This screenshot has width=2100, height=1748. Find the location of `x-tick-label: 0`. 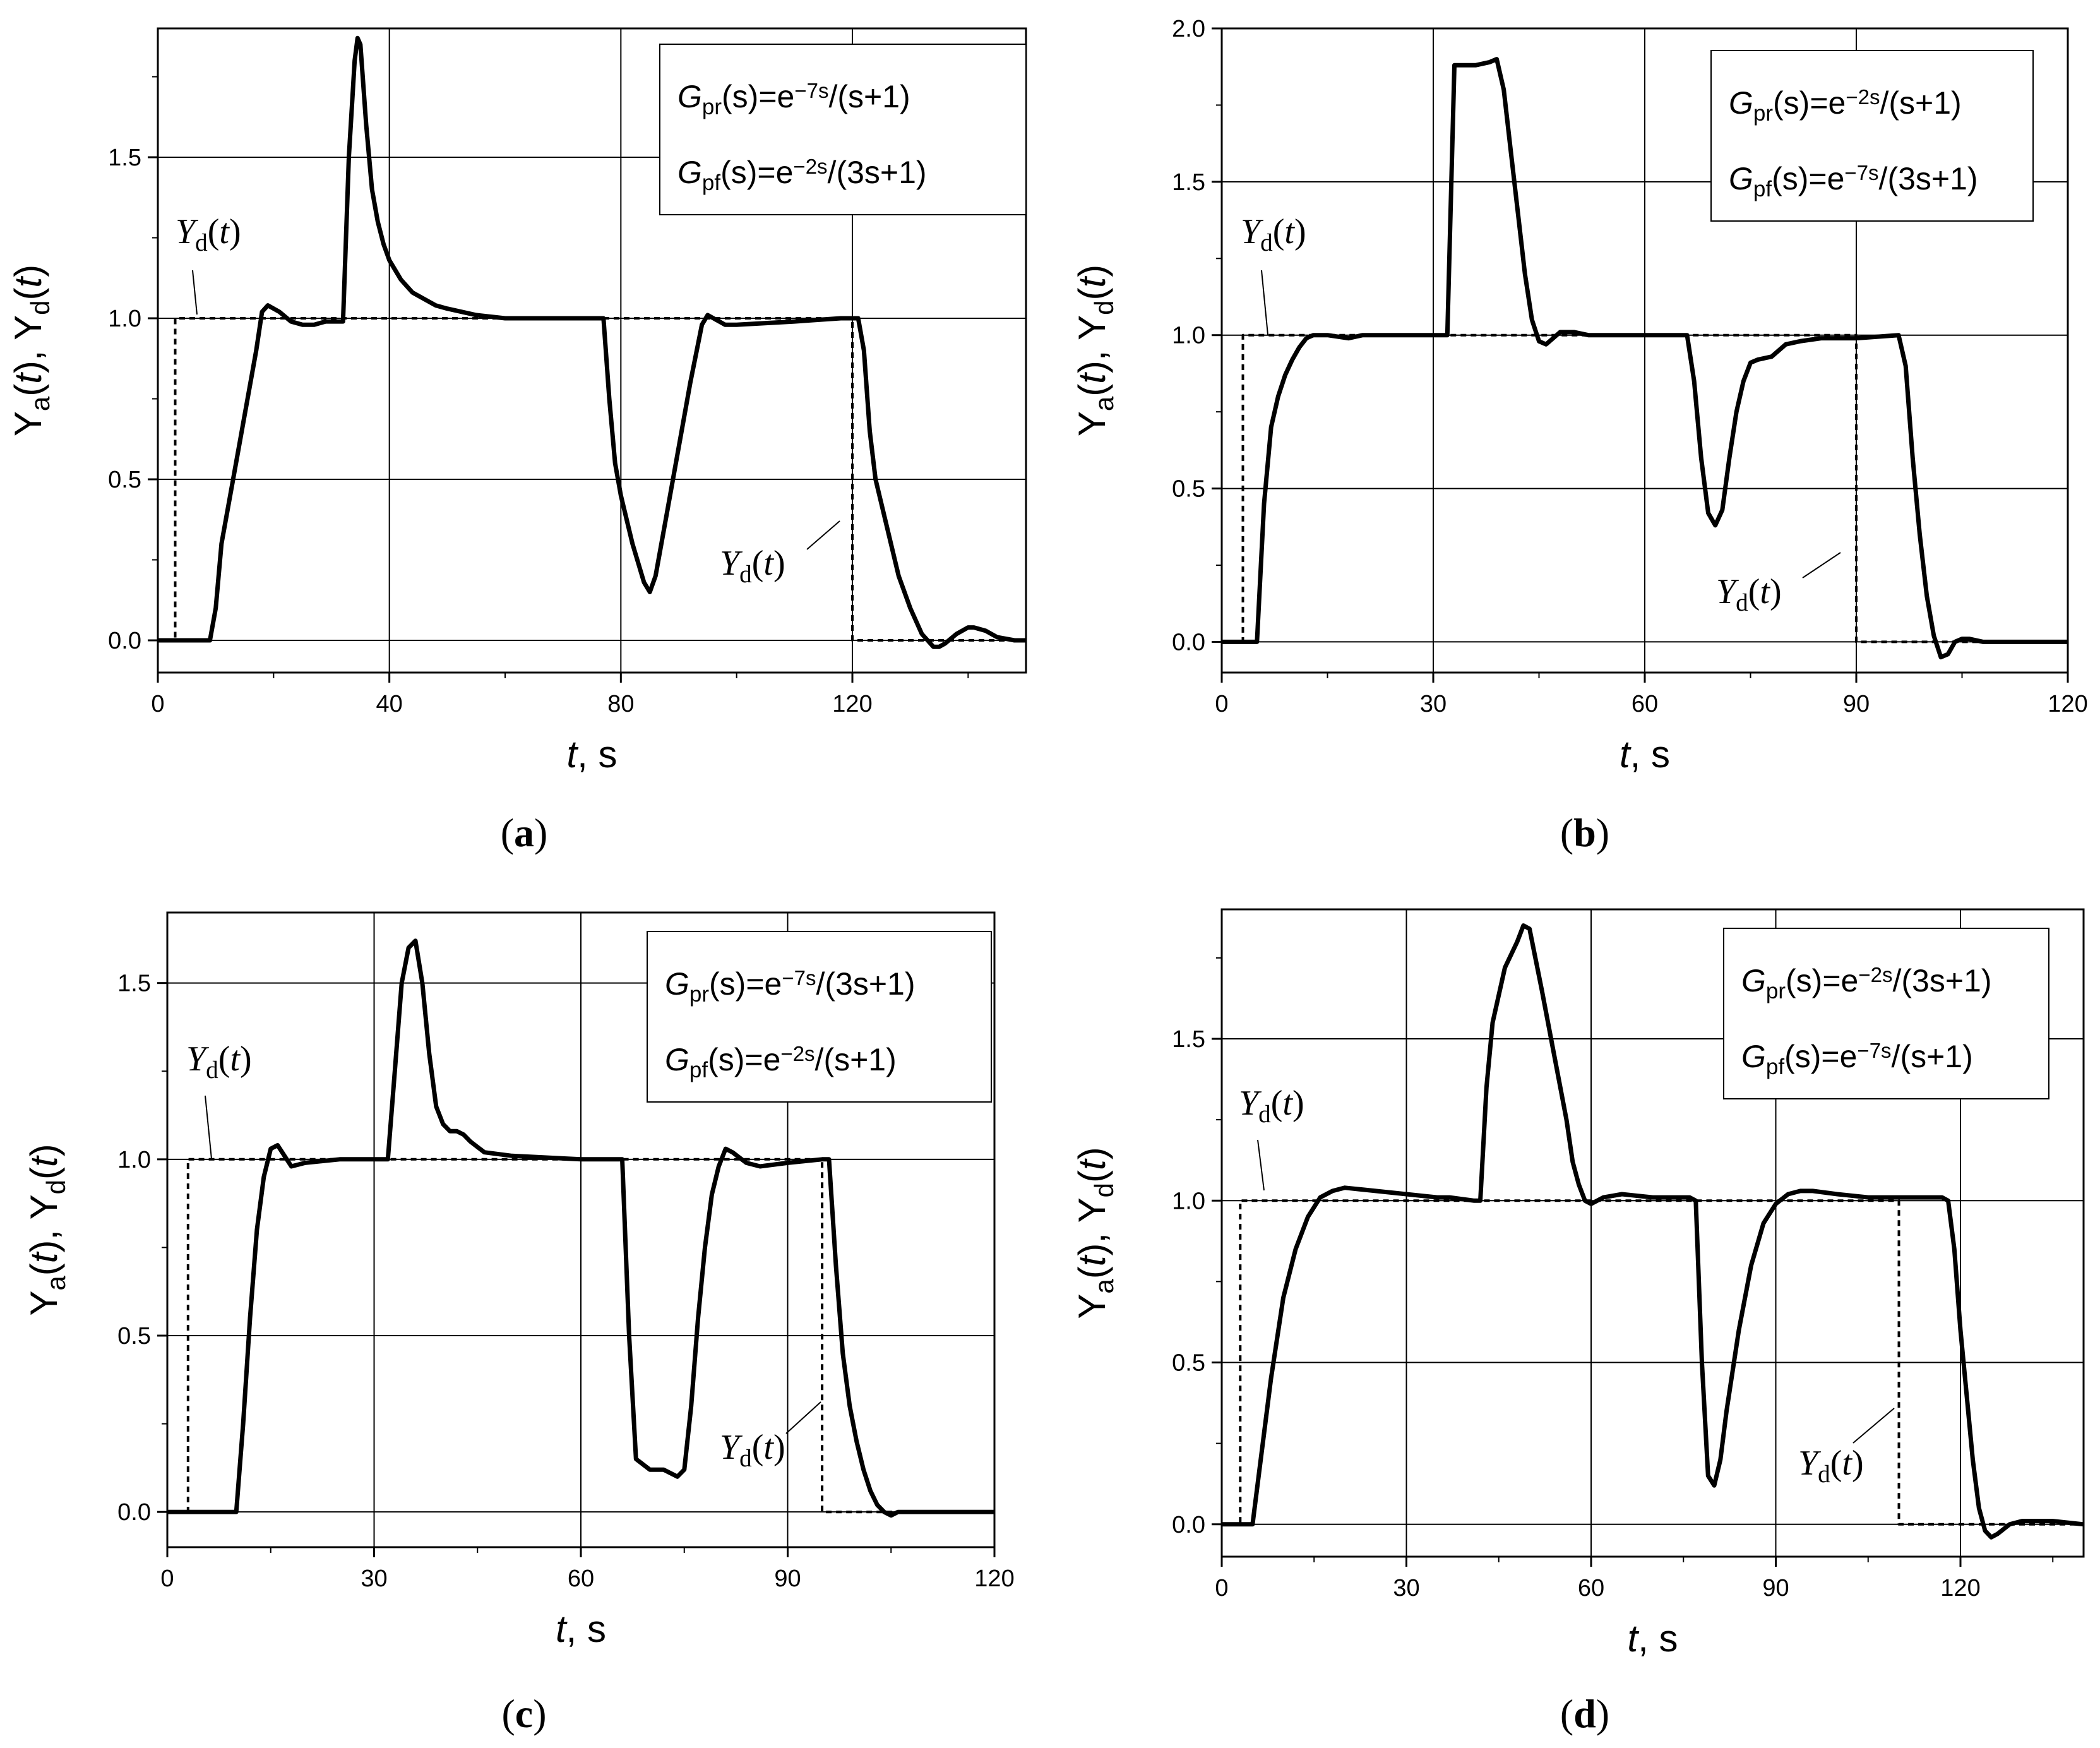

x-tick-label: 0 is located at coordinates (167, 1578).